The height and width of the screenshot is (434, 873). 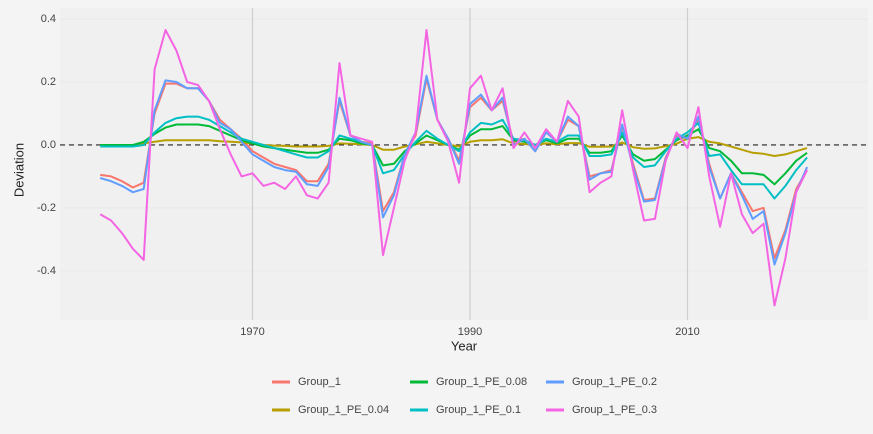 I want to click on x-tick-label: 2010, so click(x=687, y=332).